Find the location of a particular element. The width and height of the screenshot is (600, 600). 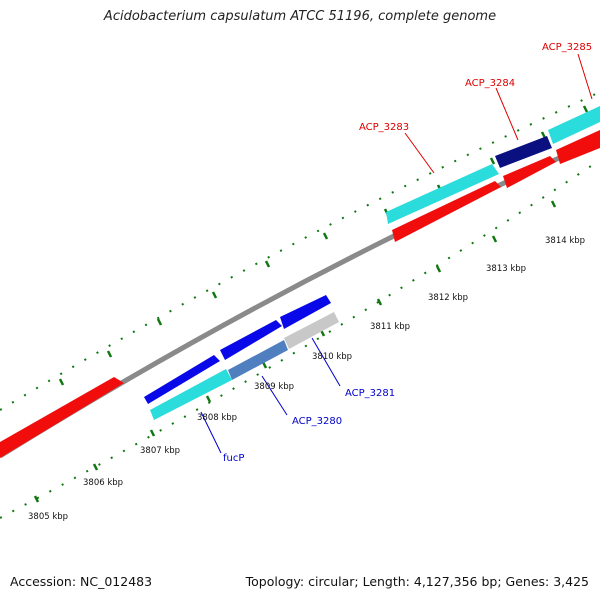

tick-label-3805: 3805 kbp is located at coordinates (48, 517).